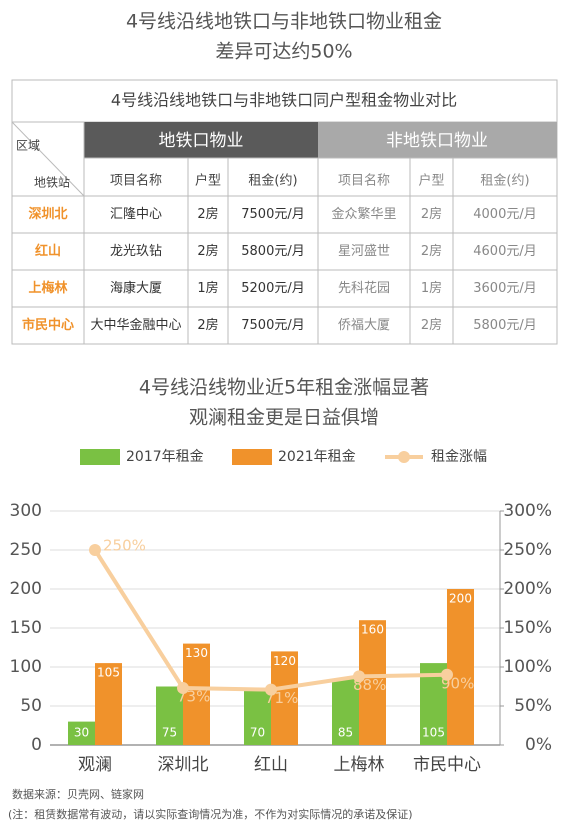 This screenshot has height=825, width=569. Describe the element at coordinates (257, 733) in the screenshot. I see `data-label: 70` at that location.